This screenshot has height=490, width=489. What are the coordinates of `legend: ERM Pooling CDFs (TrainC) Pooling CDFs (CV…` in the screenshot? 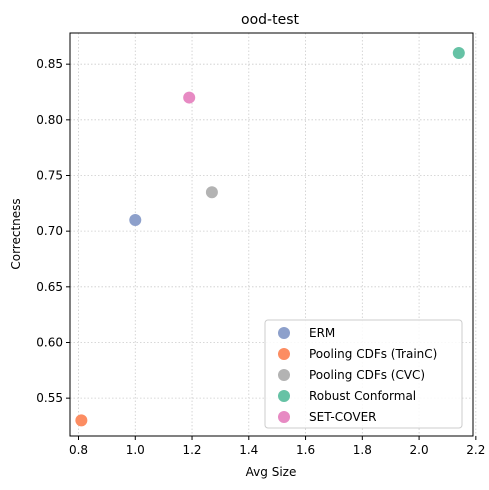 It's located at (363, 374).